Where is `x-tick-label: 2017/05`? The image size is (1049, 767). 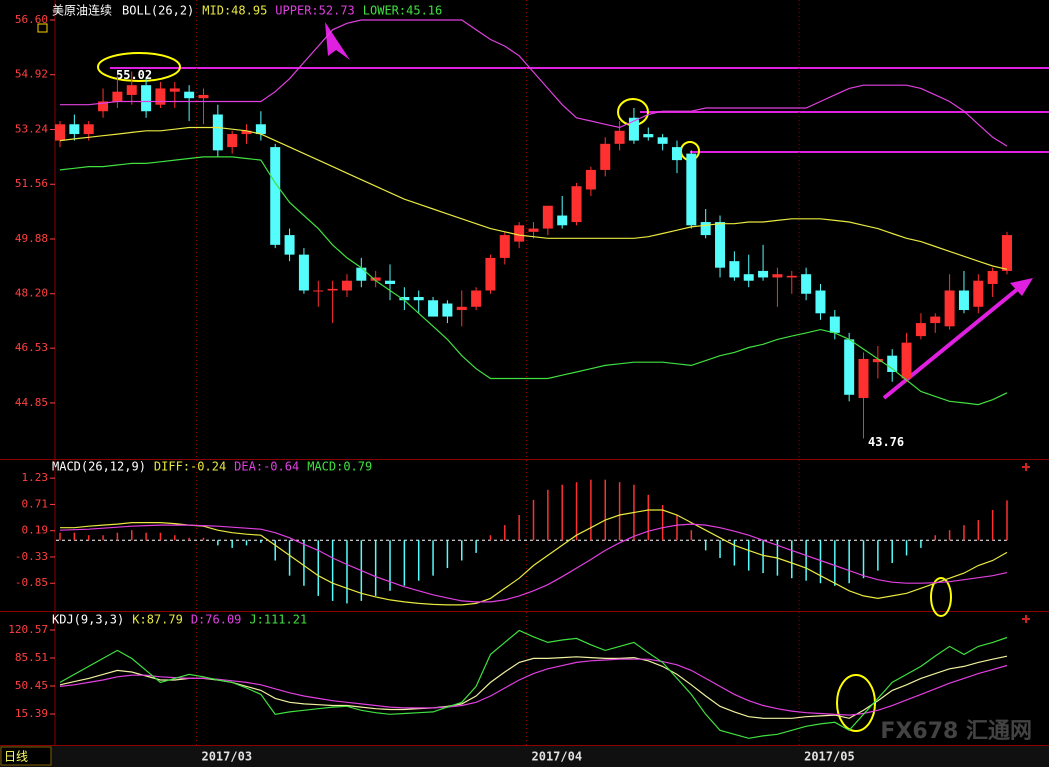 x-tick-label: 2017/05 is located at coordinates (829, 757).